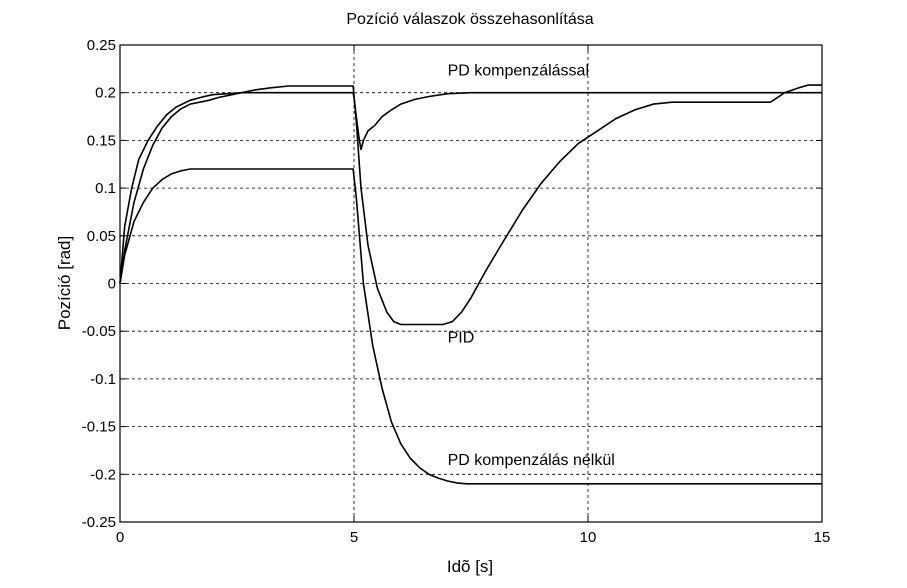 This screenshot has width=907, height=588. I want to click on series-annotation: PD kompenzálás nélkül, so click(531, 460).